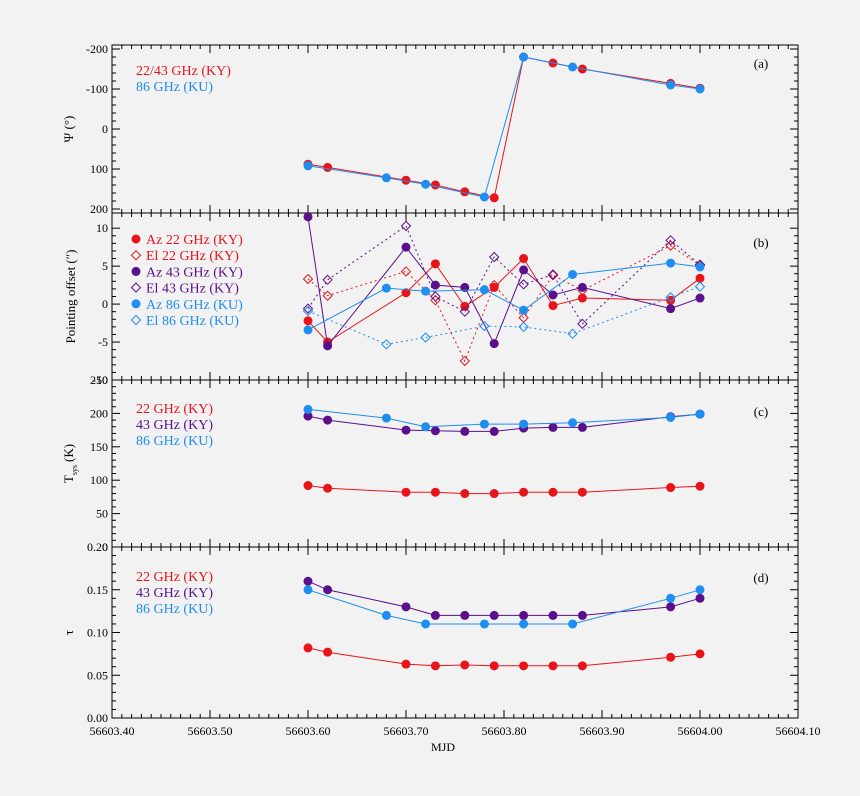 Image resolution: width=860 pixels, height=796 pixels. I want to click on panel-b-ytick-label: 5, so click(105, 266).